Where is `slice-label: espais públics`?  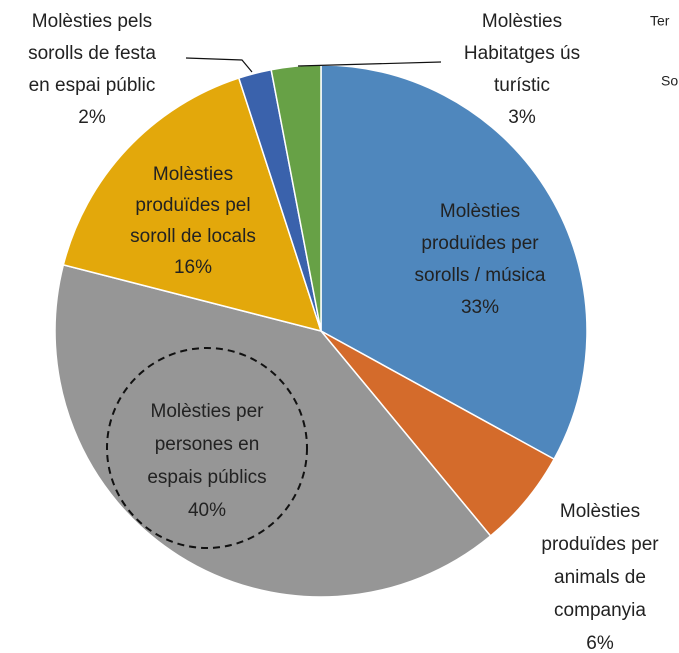 slice-label: espais públics is located at coordinates (206, 477).